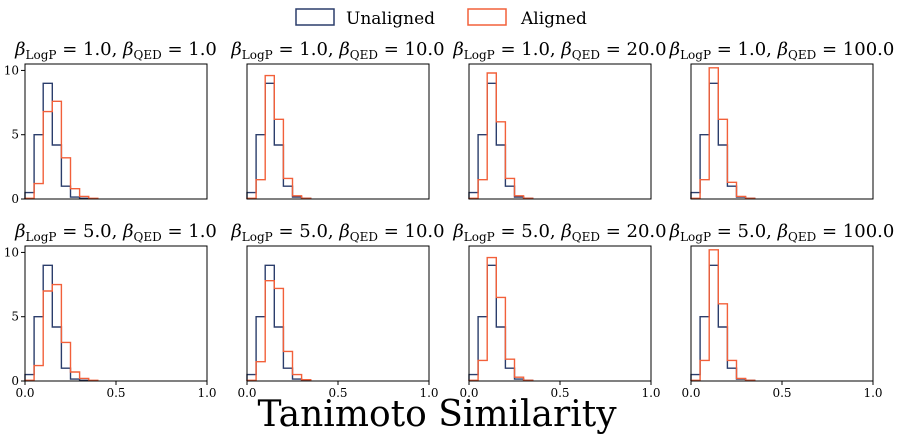 This screenshot has width=897, height=441. I want to click on panel-7: βLogP = 5.0, βQED = 20.00.0 0.5 1.0, so click(559, 310).